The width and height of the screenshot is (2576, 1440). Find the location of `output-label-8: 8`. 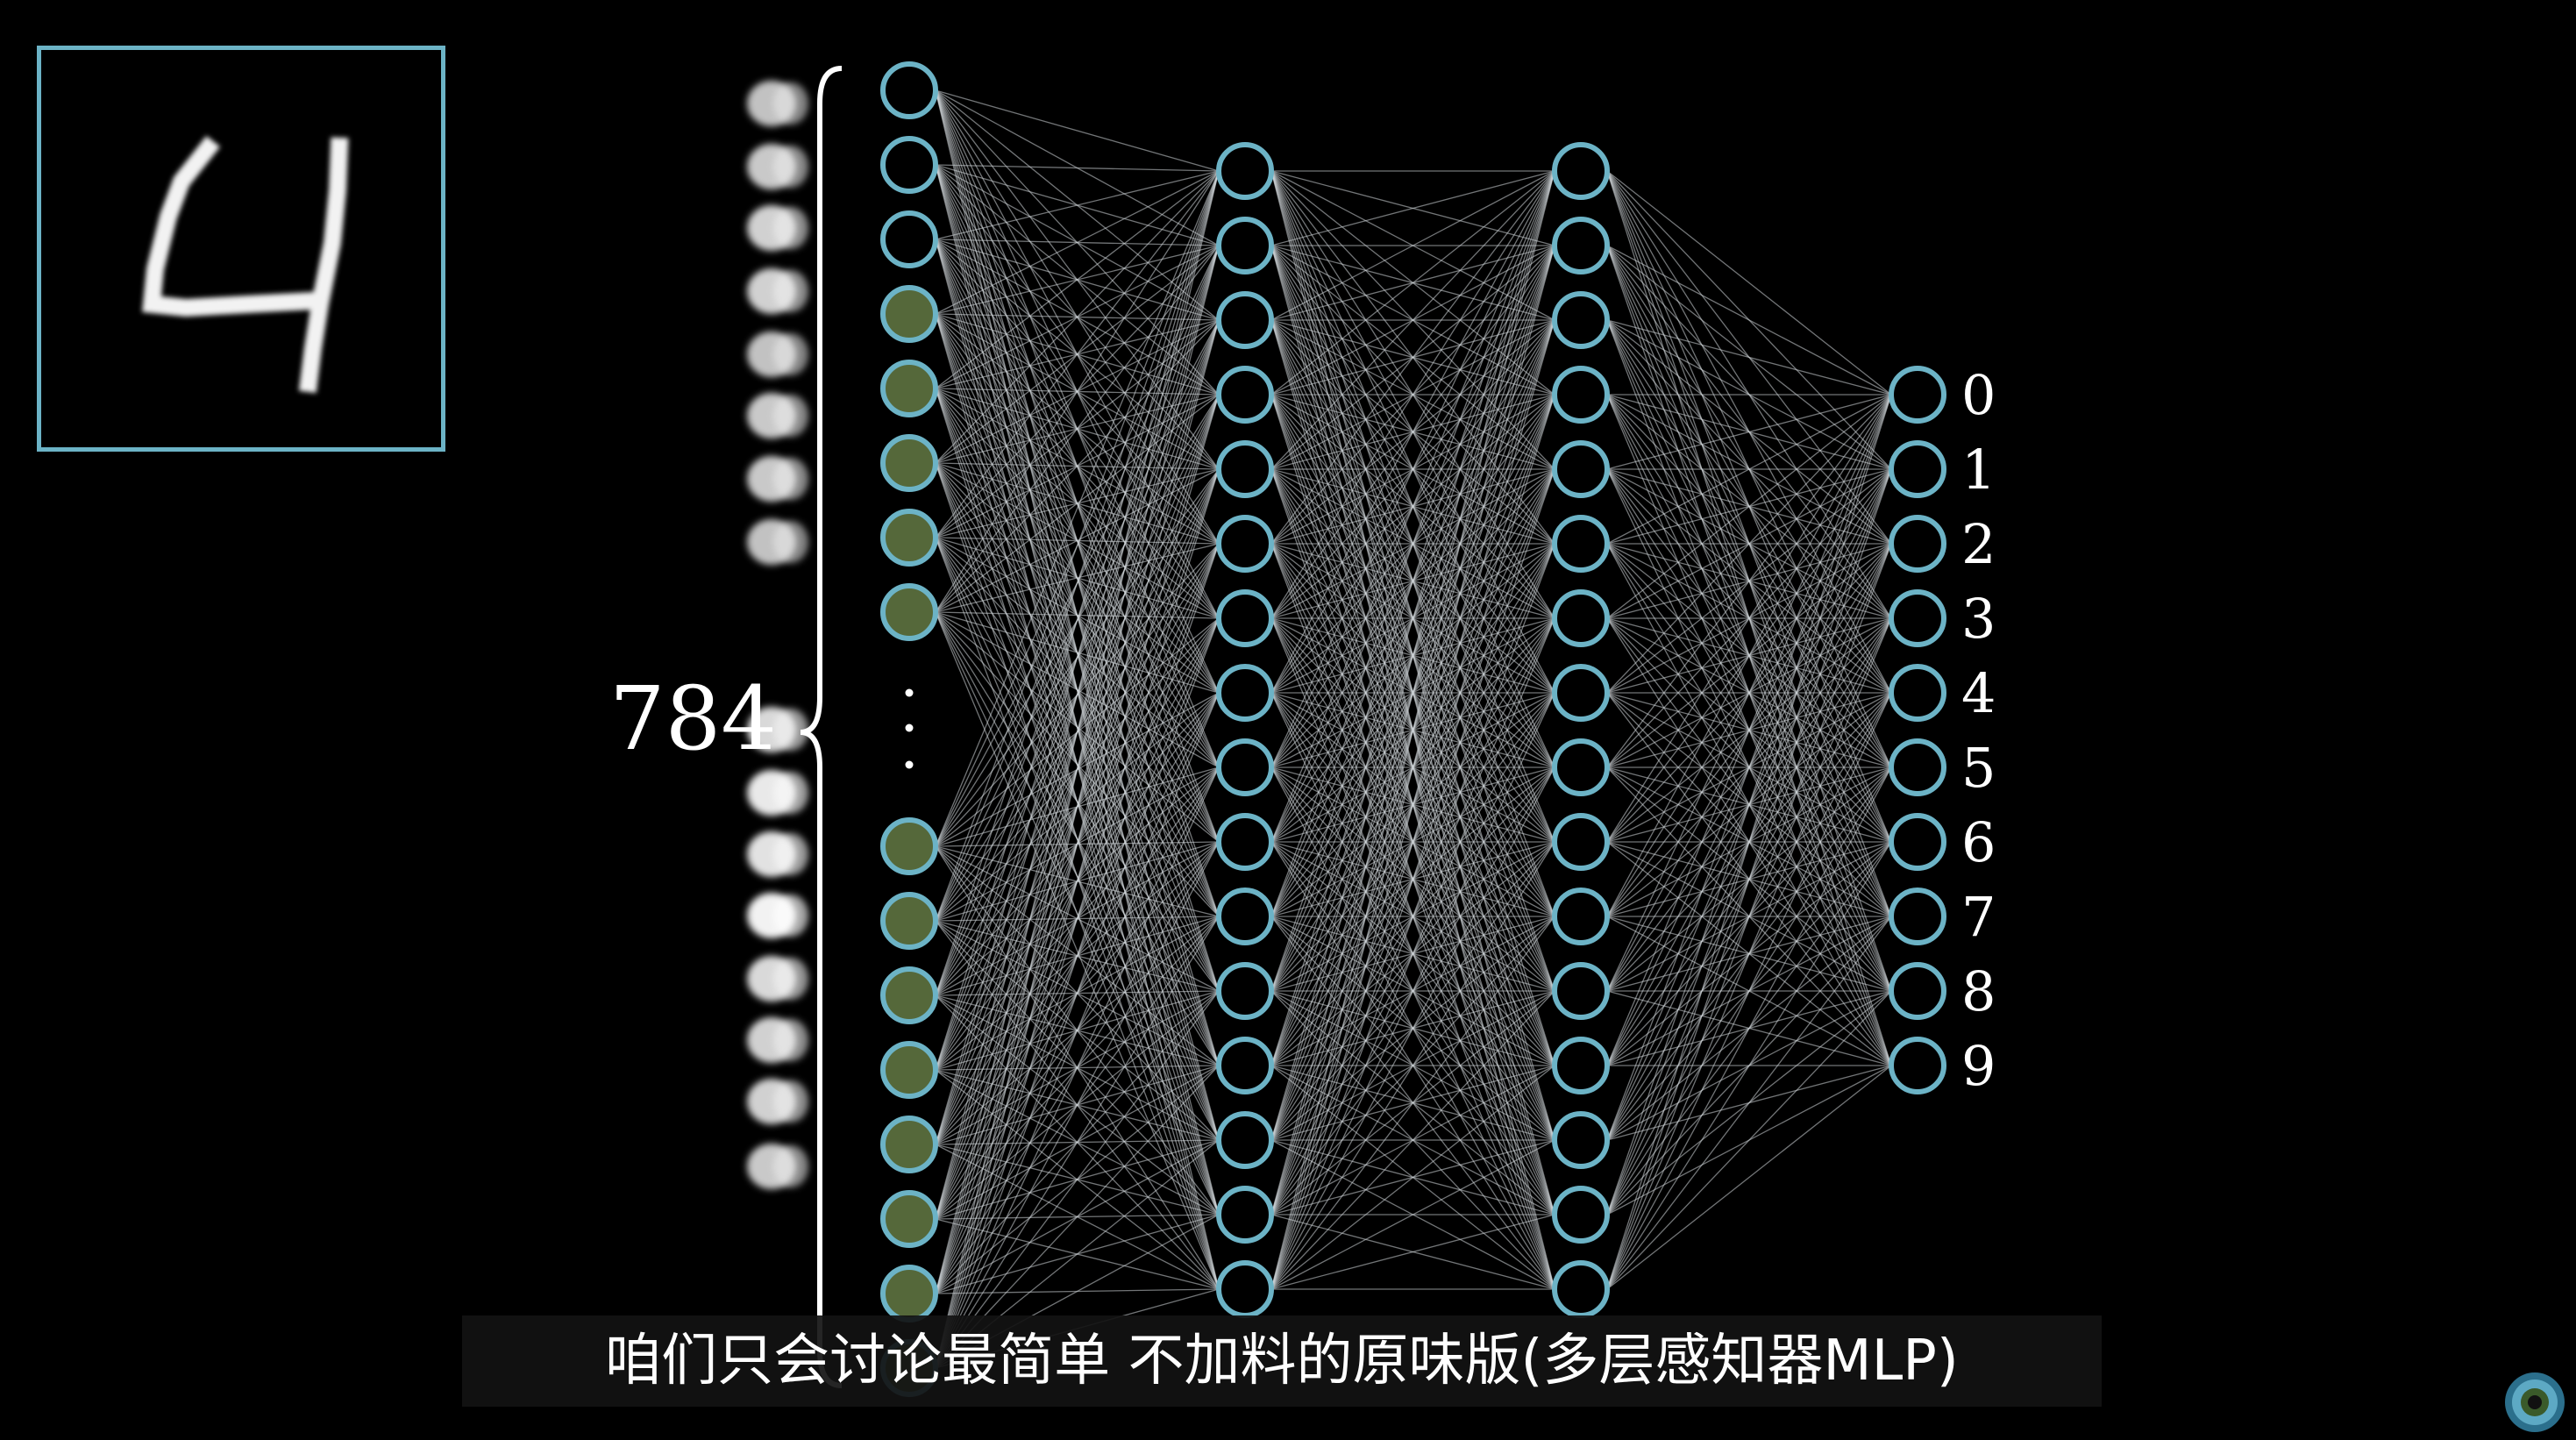

output-label-8: 8 is located at coordinates (1978, 991).